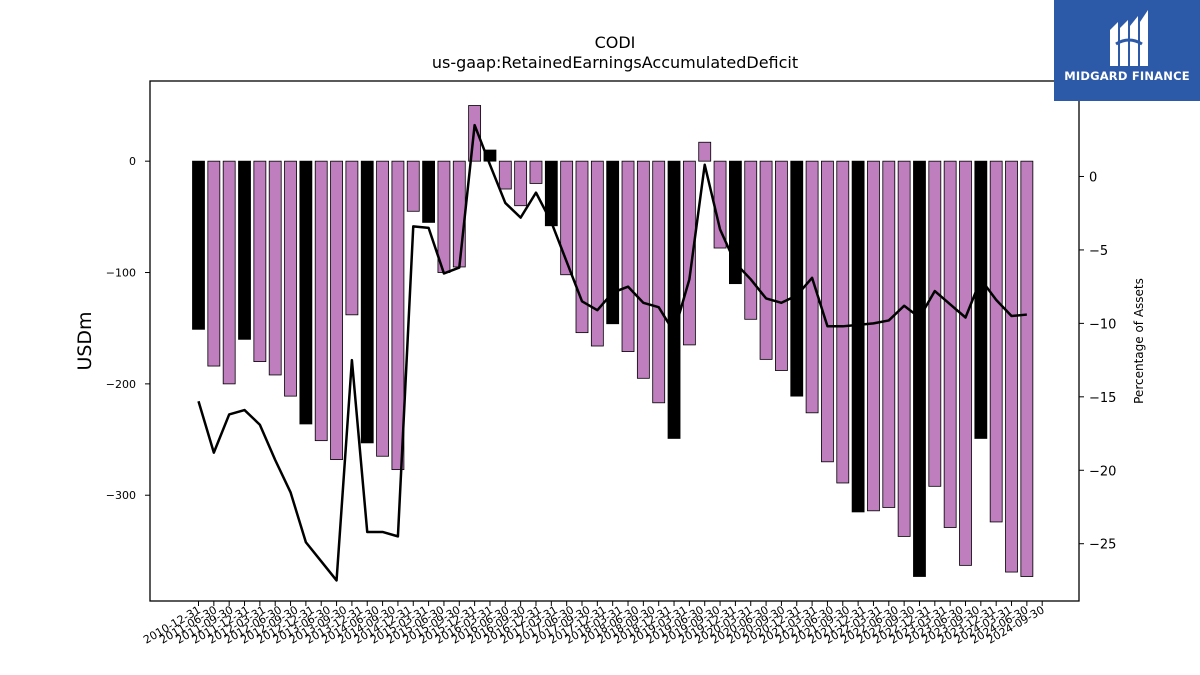 The height and width of the screenshot is (675, 1200). What do you see at coordinates (85, 340) in the screenshot?
I see `y-axis-label: USDm` at bounding box center [85, 340].